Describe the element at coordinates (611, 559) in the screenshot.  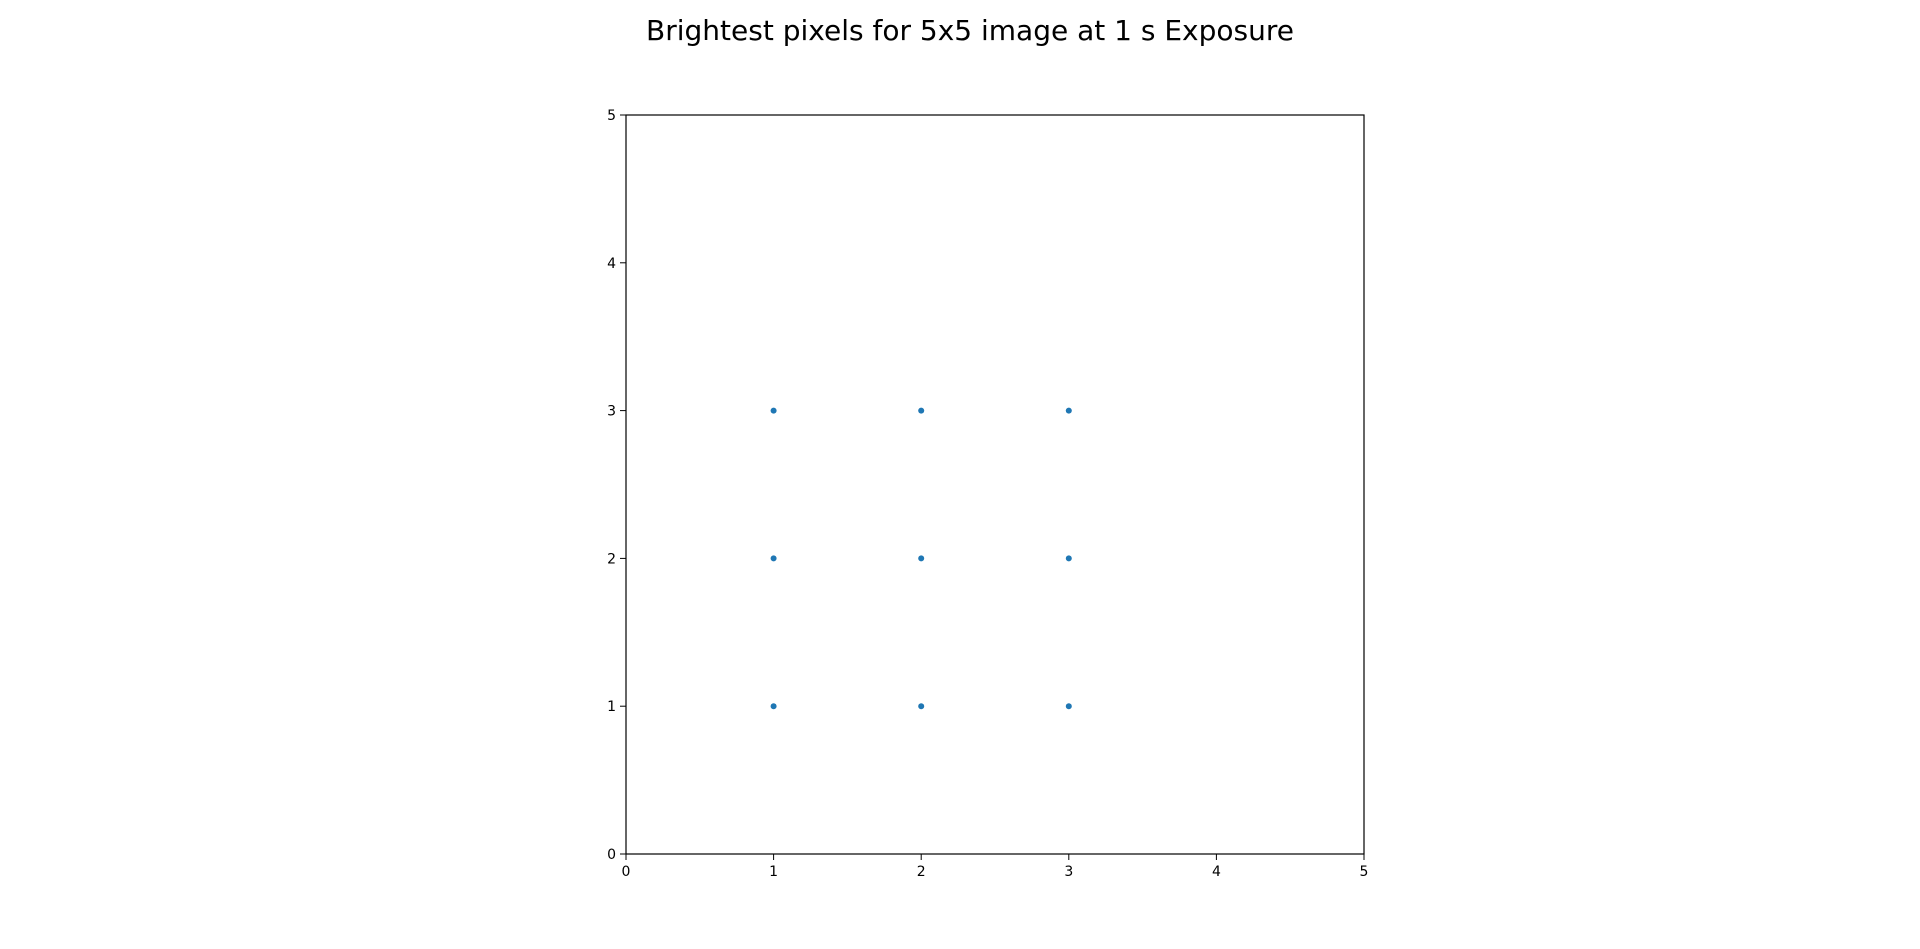
I see `y-tick-label: 2` at that location.